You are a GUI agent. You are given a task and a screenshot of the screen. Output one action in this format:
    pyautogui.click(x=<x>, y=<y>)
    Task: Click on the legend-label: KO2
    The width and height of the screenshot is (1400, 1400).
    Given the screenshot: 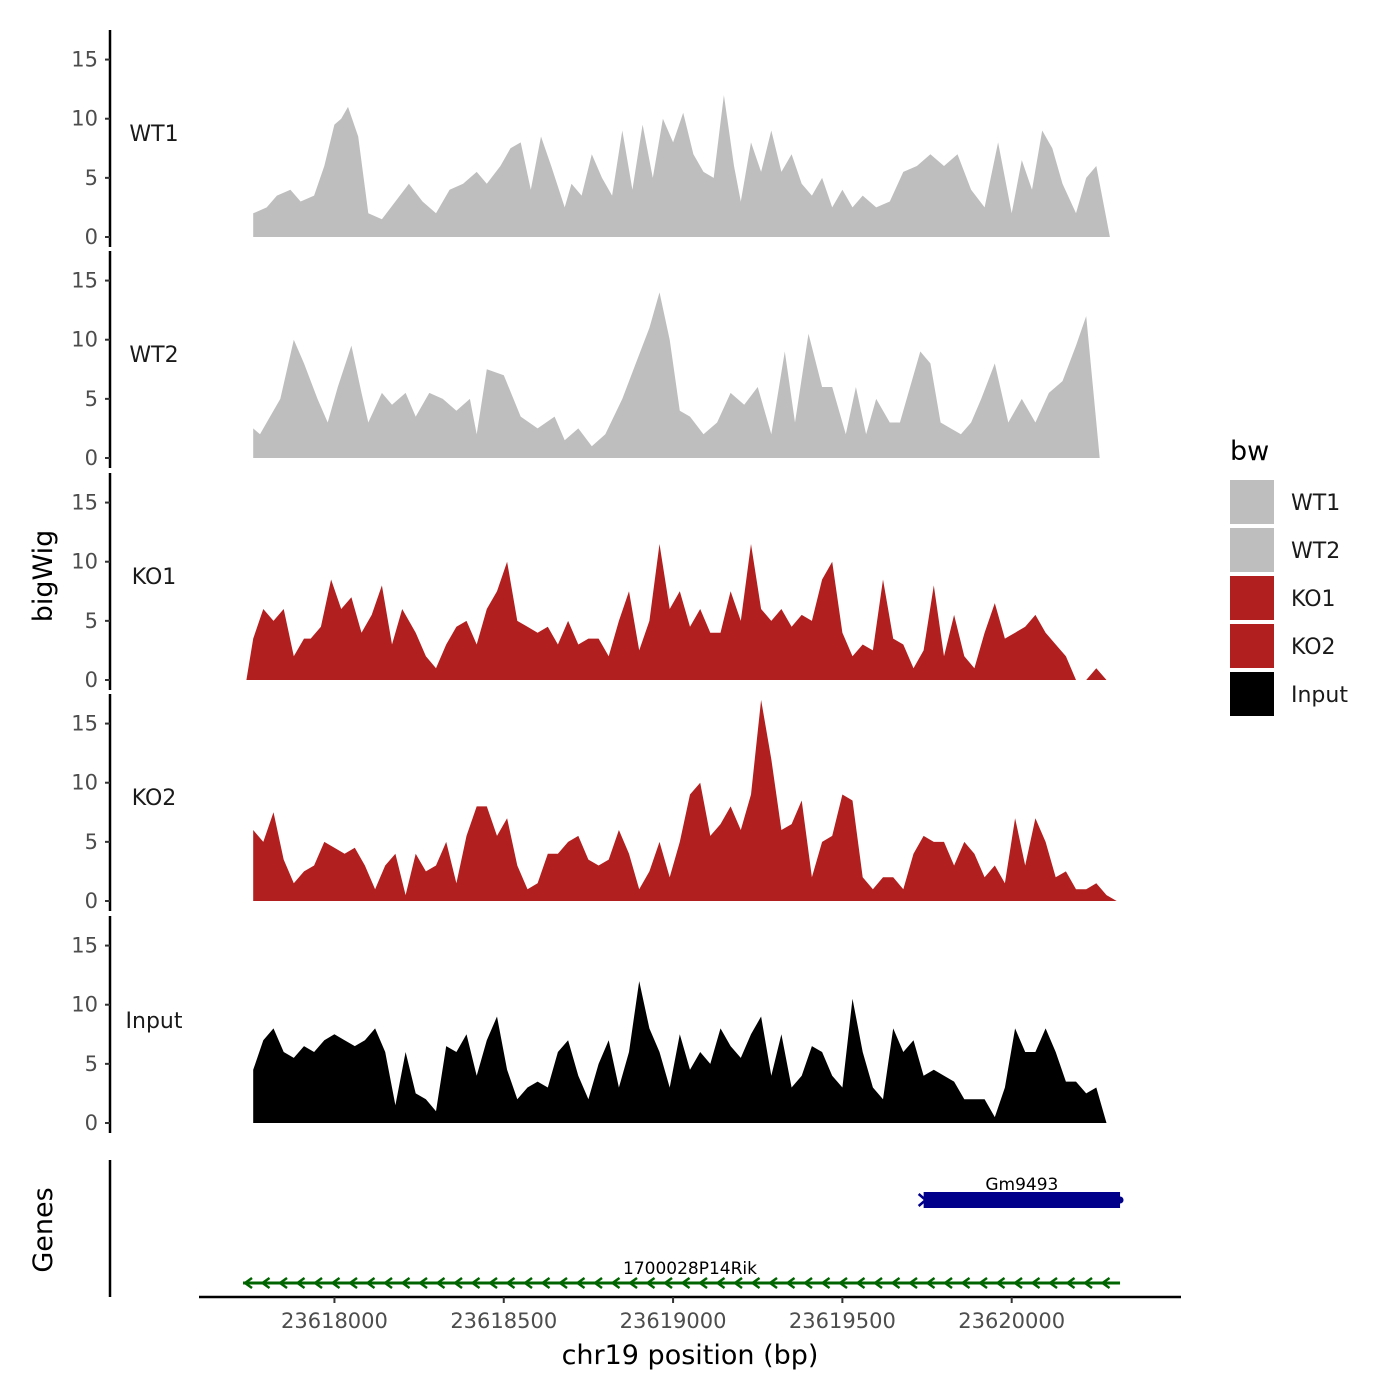 What is the action you would take?
    pyautogui.click(x=1313, y=647)
    